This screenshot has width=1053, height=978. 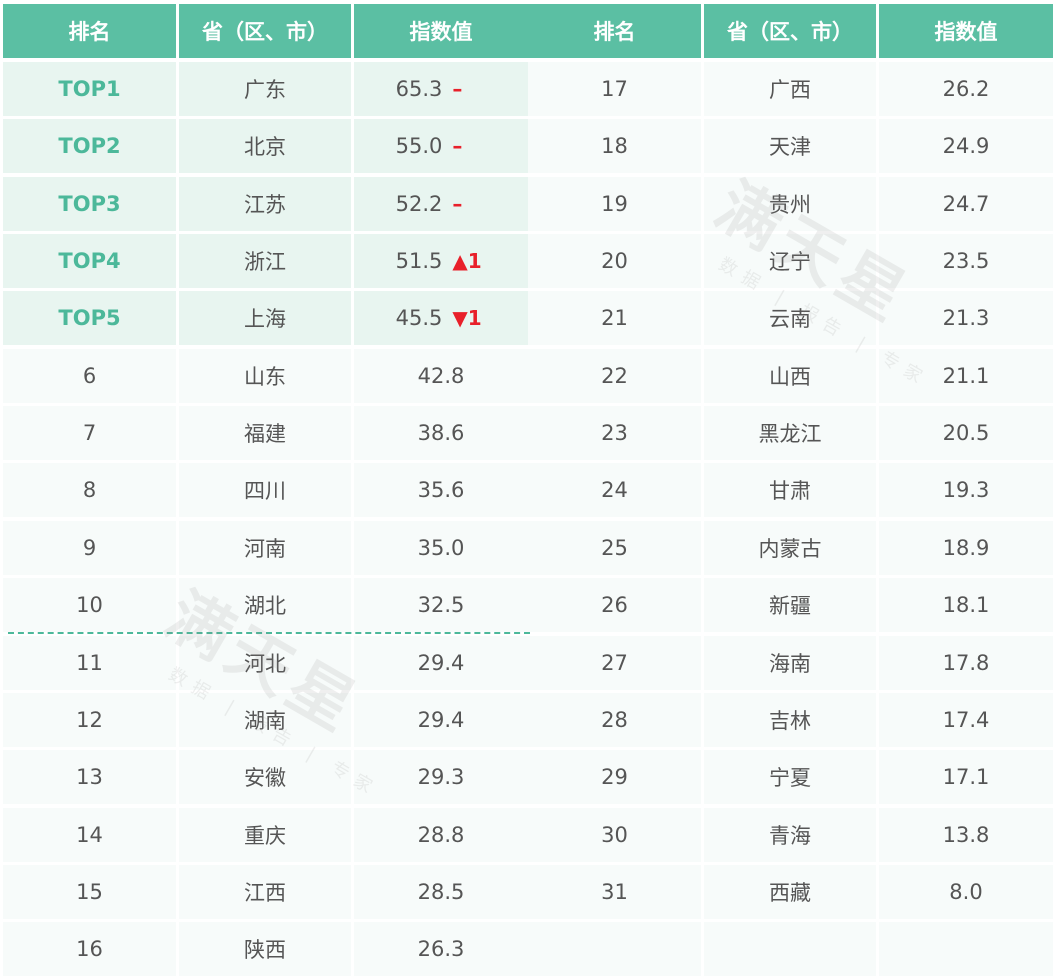 I want to click on rank-cell: TOP2, so click(x=89, y=146).